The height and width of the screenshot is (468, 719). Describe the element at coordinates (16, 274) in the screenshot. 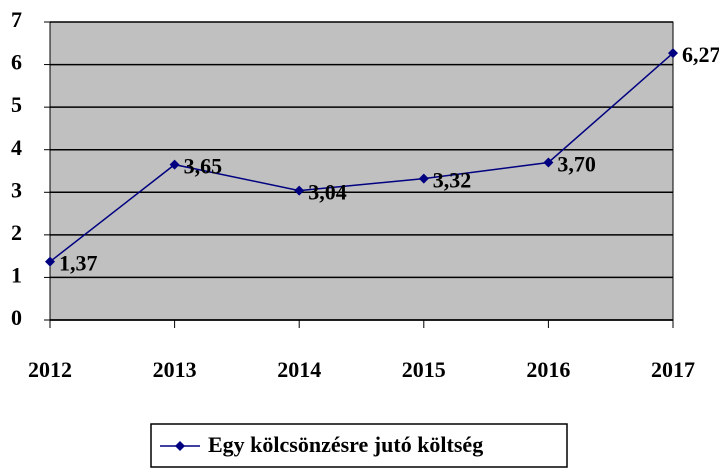

I see `y-tick-label: 1` at that location.